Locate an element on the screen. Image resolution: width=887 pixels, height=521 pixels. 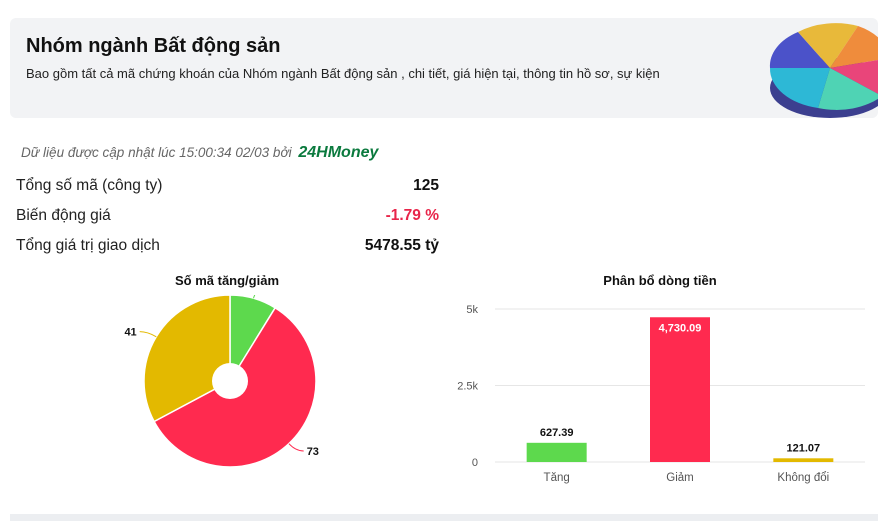
bar-chart-title: Phân bổ dòng tiền is located at coordinates (660, 280).